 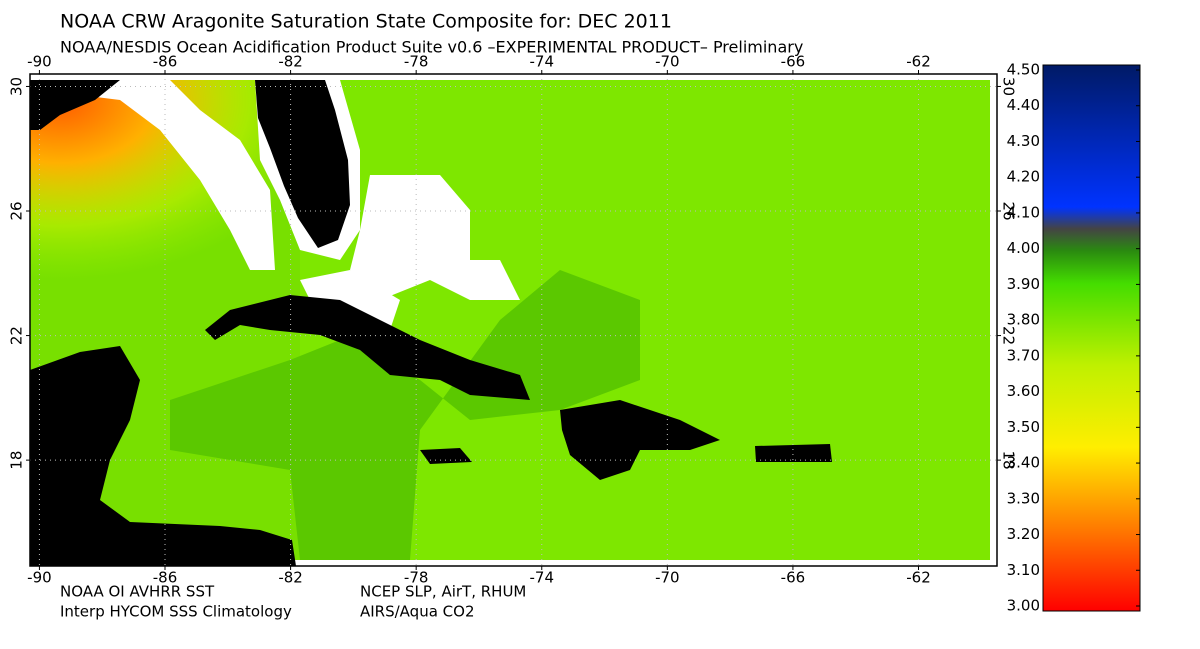 I want to click on colorbar-label: 3.80, so click(x=1023, y=320).